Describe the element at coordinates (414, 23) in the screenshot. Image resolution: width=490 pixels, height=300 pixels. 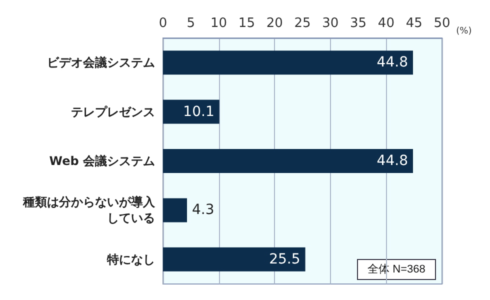
I see `x-tick-label: 45` at that location.